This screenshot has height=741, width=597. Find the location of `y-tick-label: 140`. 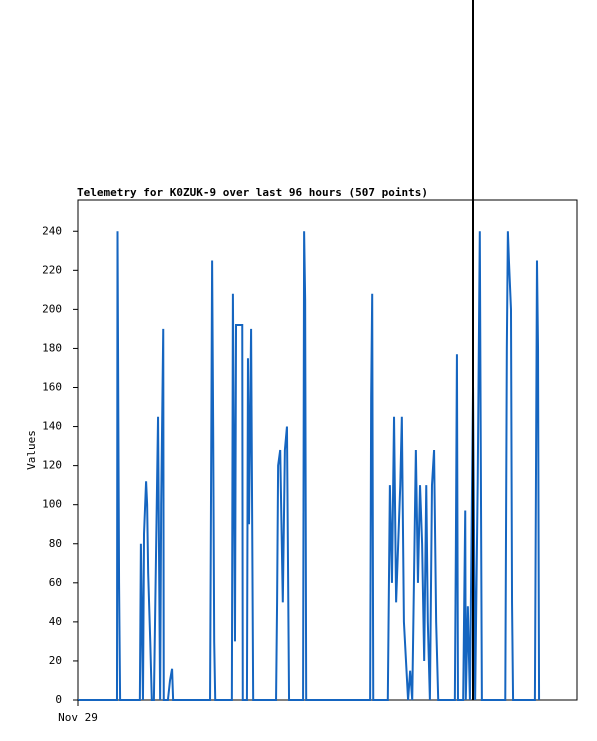

y-tick-label: 140 is located at coordinates (52, 426).